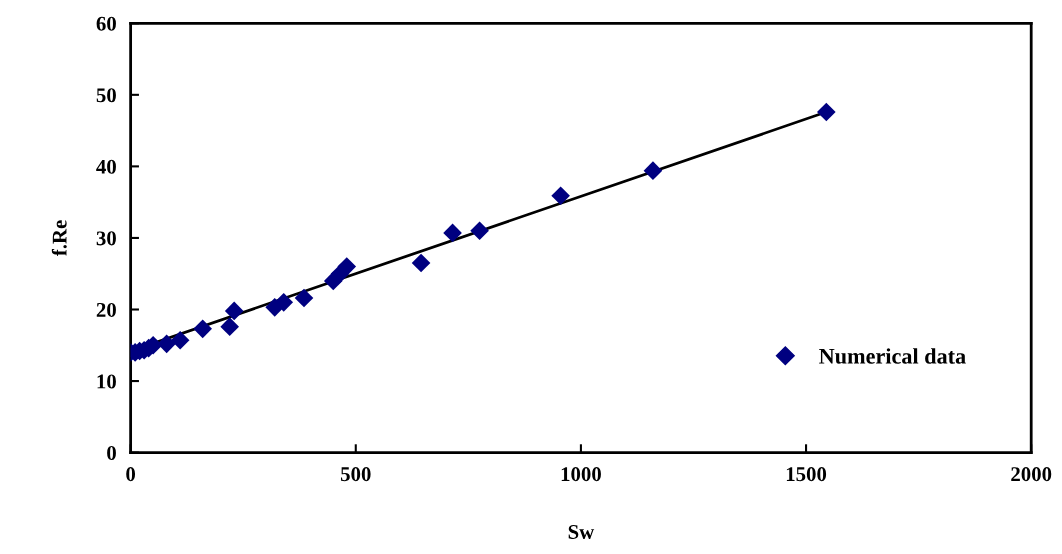  Describe the element at coordinates (581, 474) in the screenshot. I see `x-tick-label: 1000` at that location.